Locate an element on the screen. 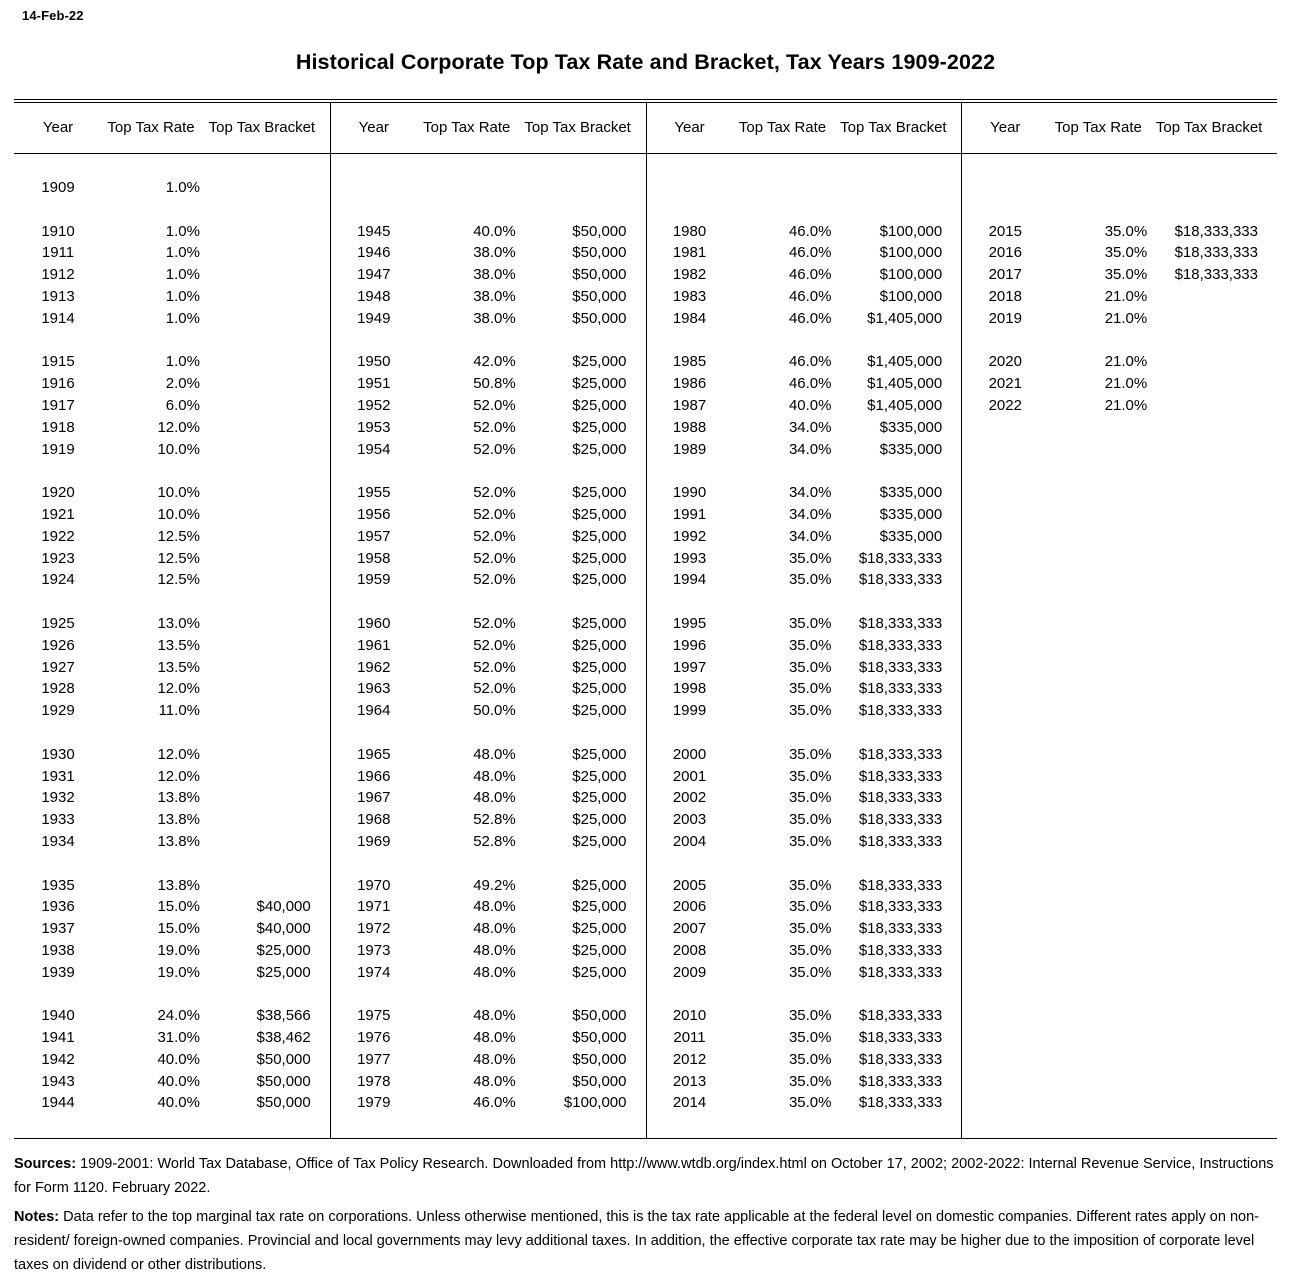 Image resolution: width=1291 pixels, height=1277 pixels. year-cell: 1959 is located at coordinates (374, 580).